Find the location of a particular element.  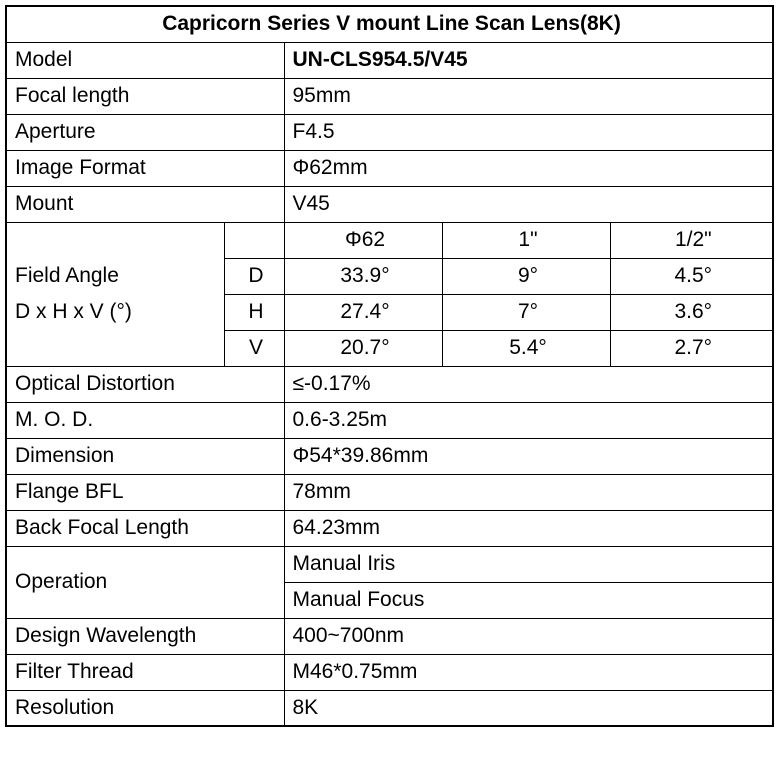

table-row: Resolution 8K is located at coordinates (389, 708).